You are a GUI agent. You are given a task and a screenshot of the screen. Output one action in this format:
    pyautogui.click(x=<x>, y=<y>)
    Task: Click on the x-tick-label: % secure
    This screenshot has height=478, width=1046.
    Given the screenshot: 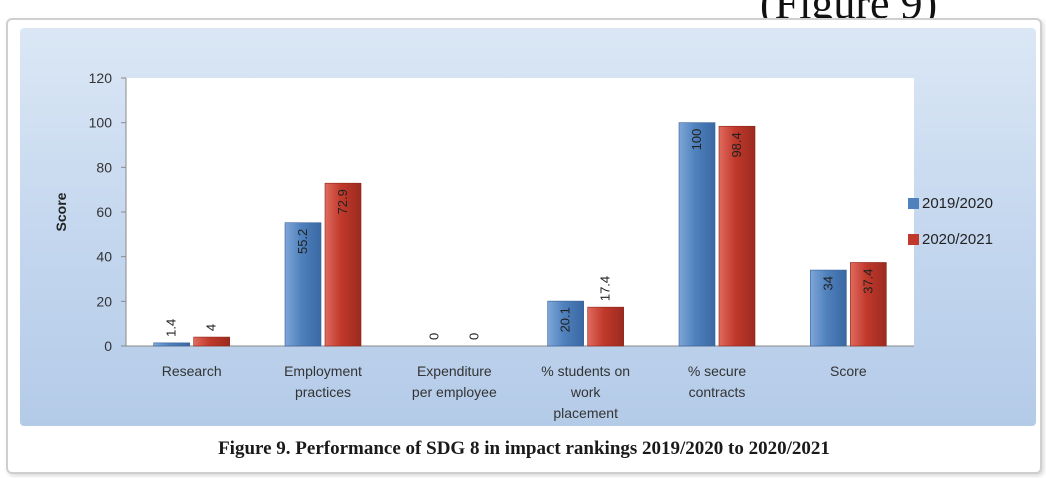 What is the action you would take?
    pyautogui.click(x=717, y=371)
    